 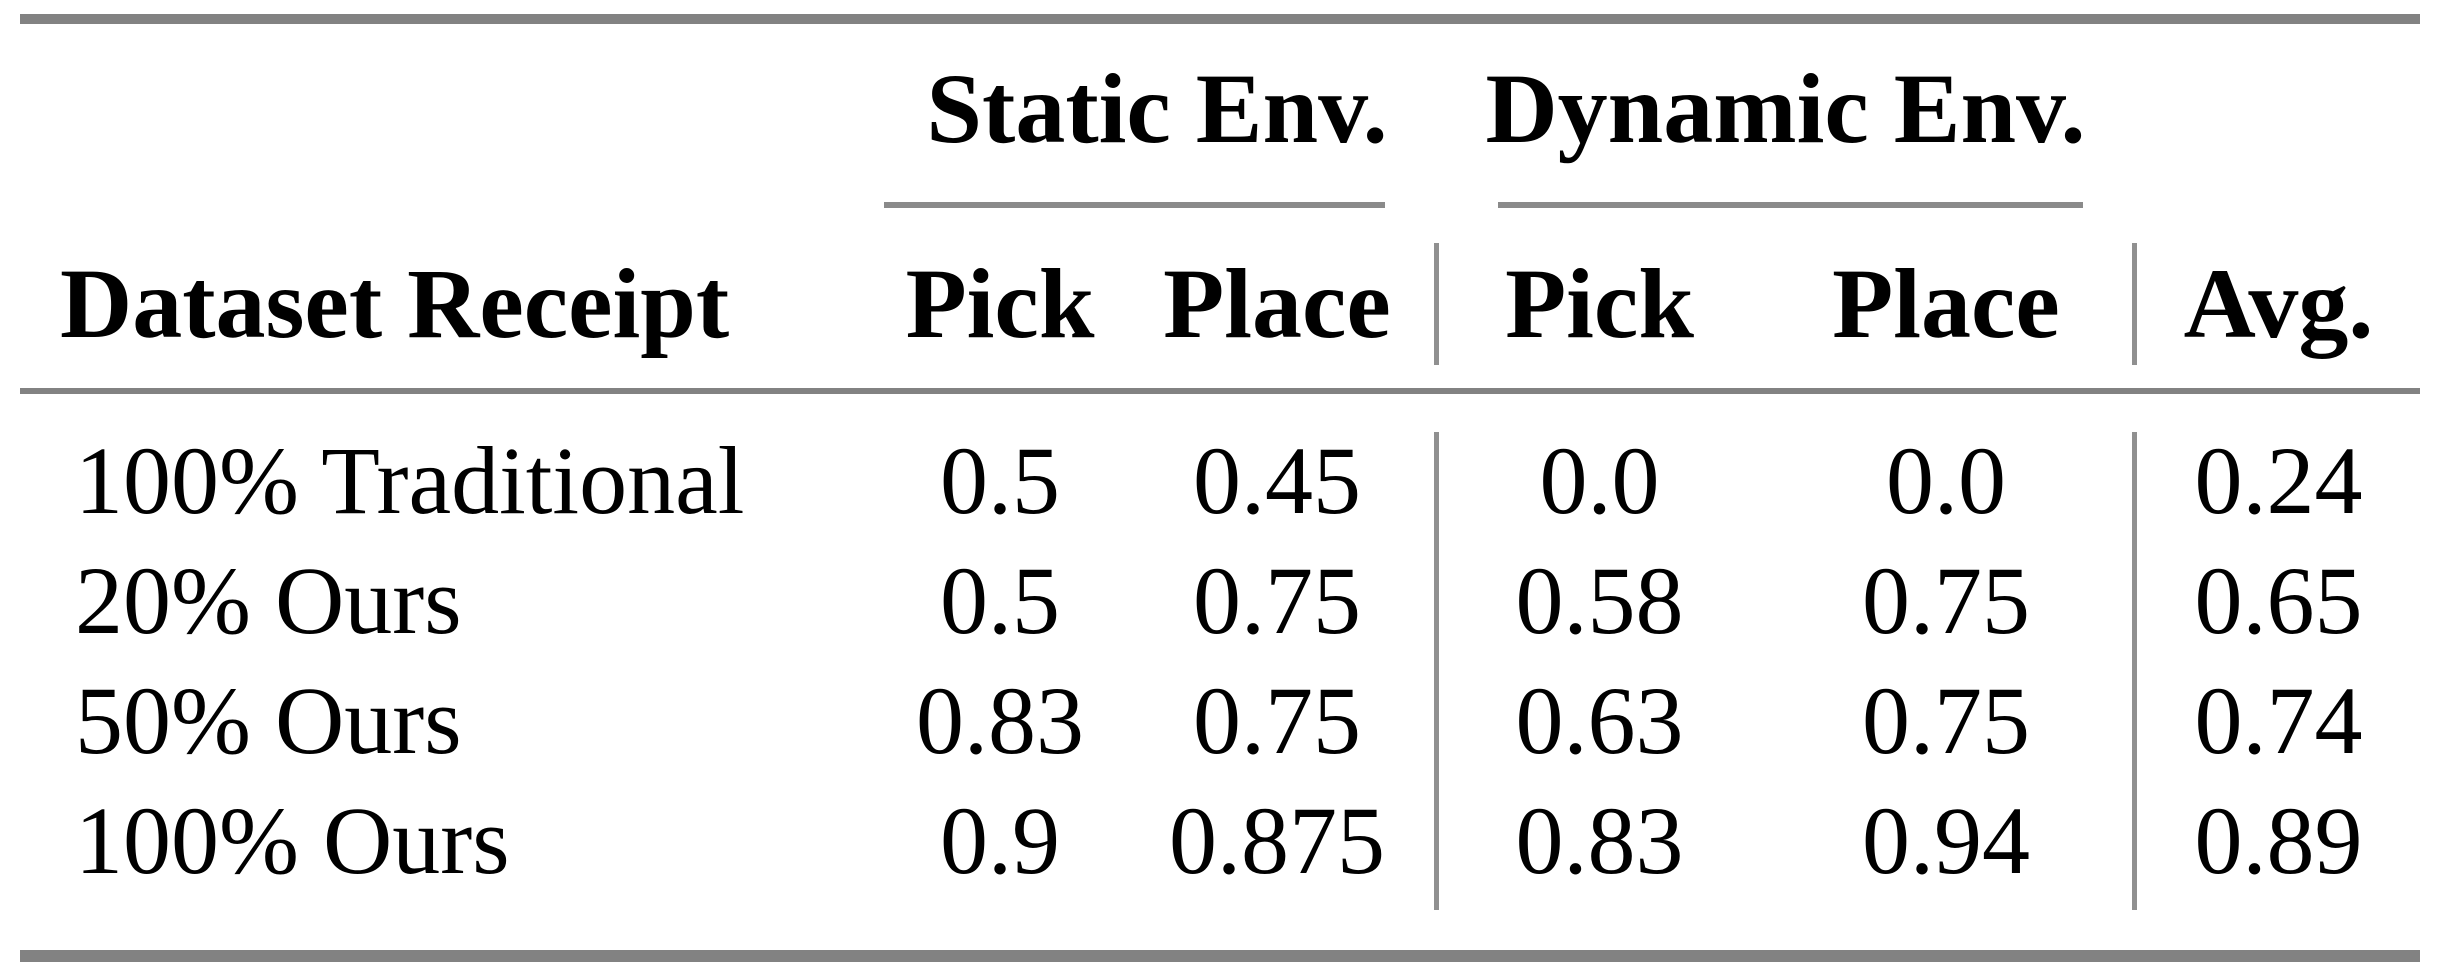 I want to click on row-label: 100% Traditional, so click(x=410, y=480).